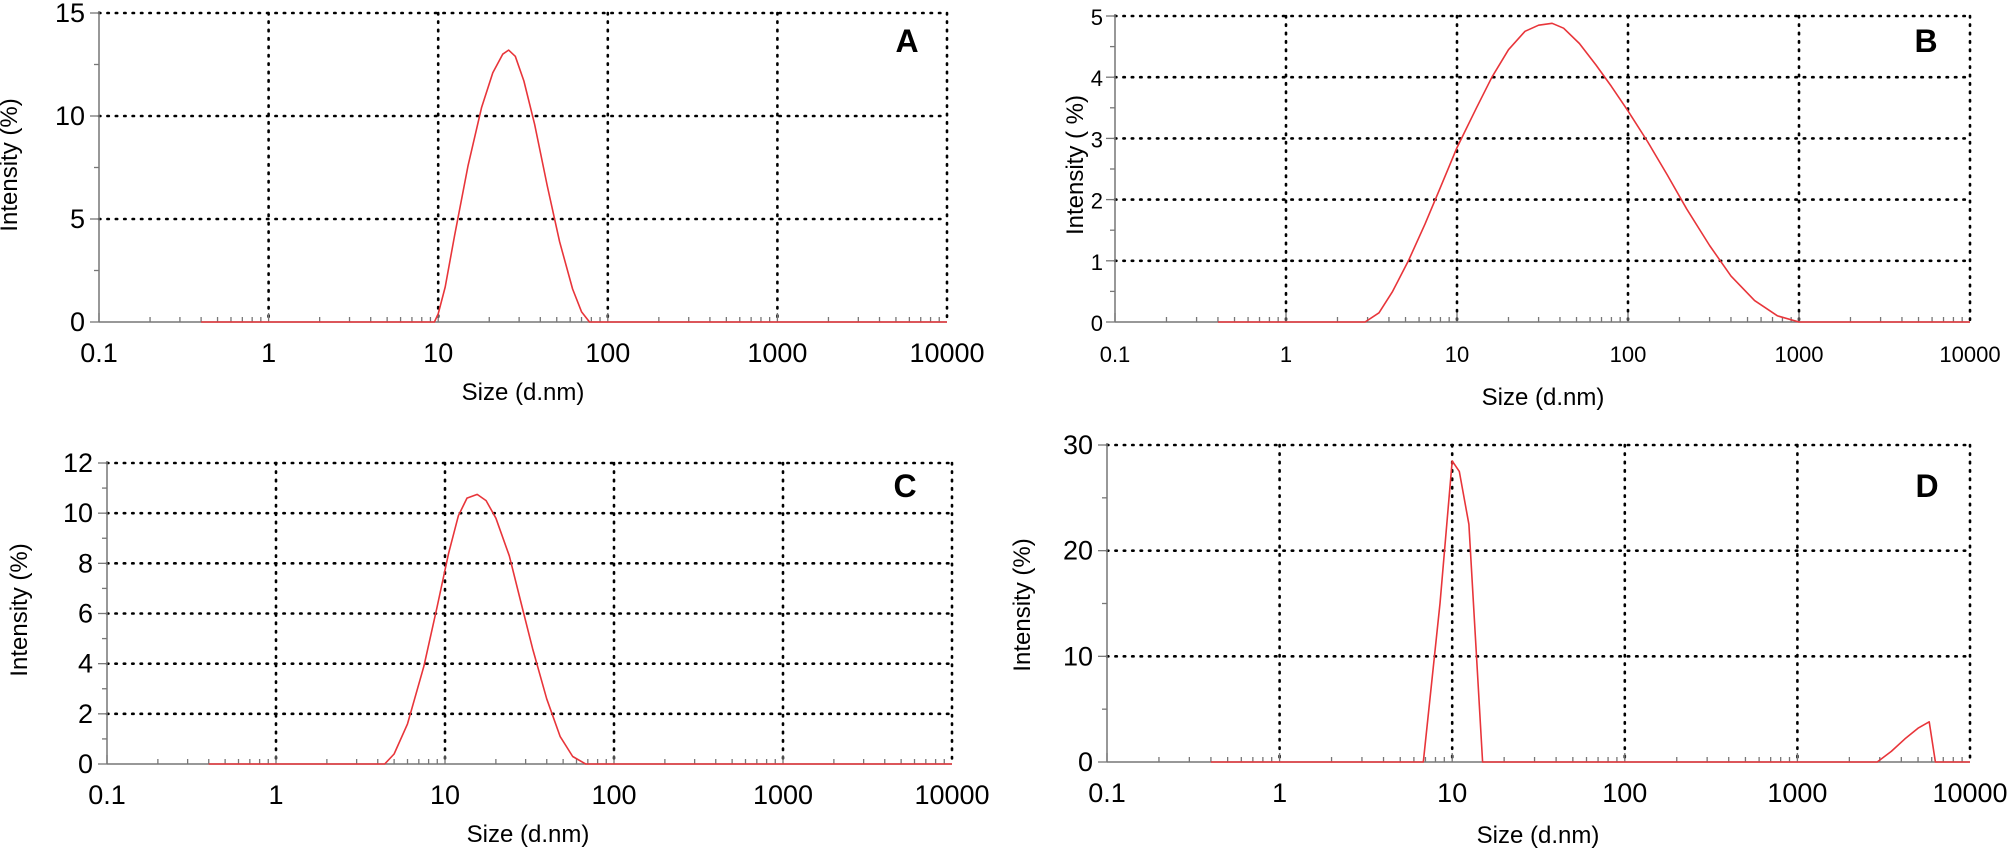 Image resolution: width=2013 pixels, height=855 pixels. What do you see at coordinates (78, 463) in the screenshot?
I see `y-tick-label: 12` at bounding box center [78, 463].